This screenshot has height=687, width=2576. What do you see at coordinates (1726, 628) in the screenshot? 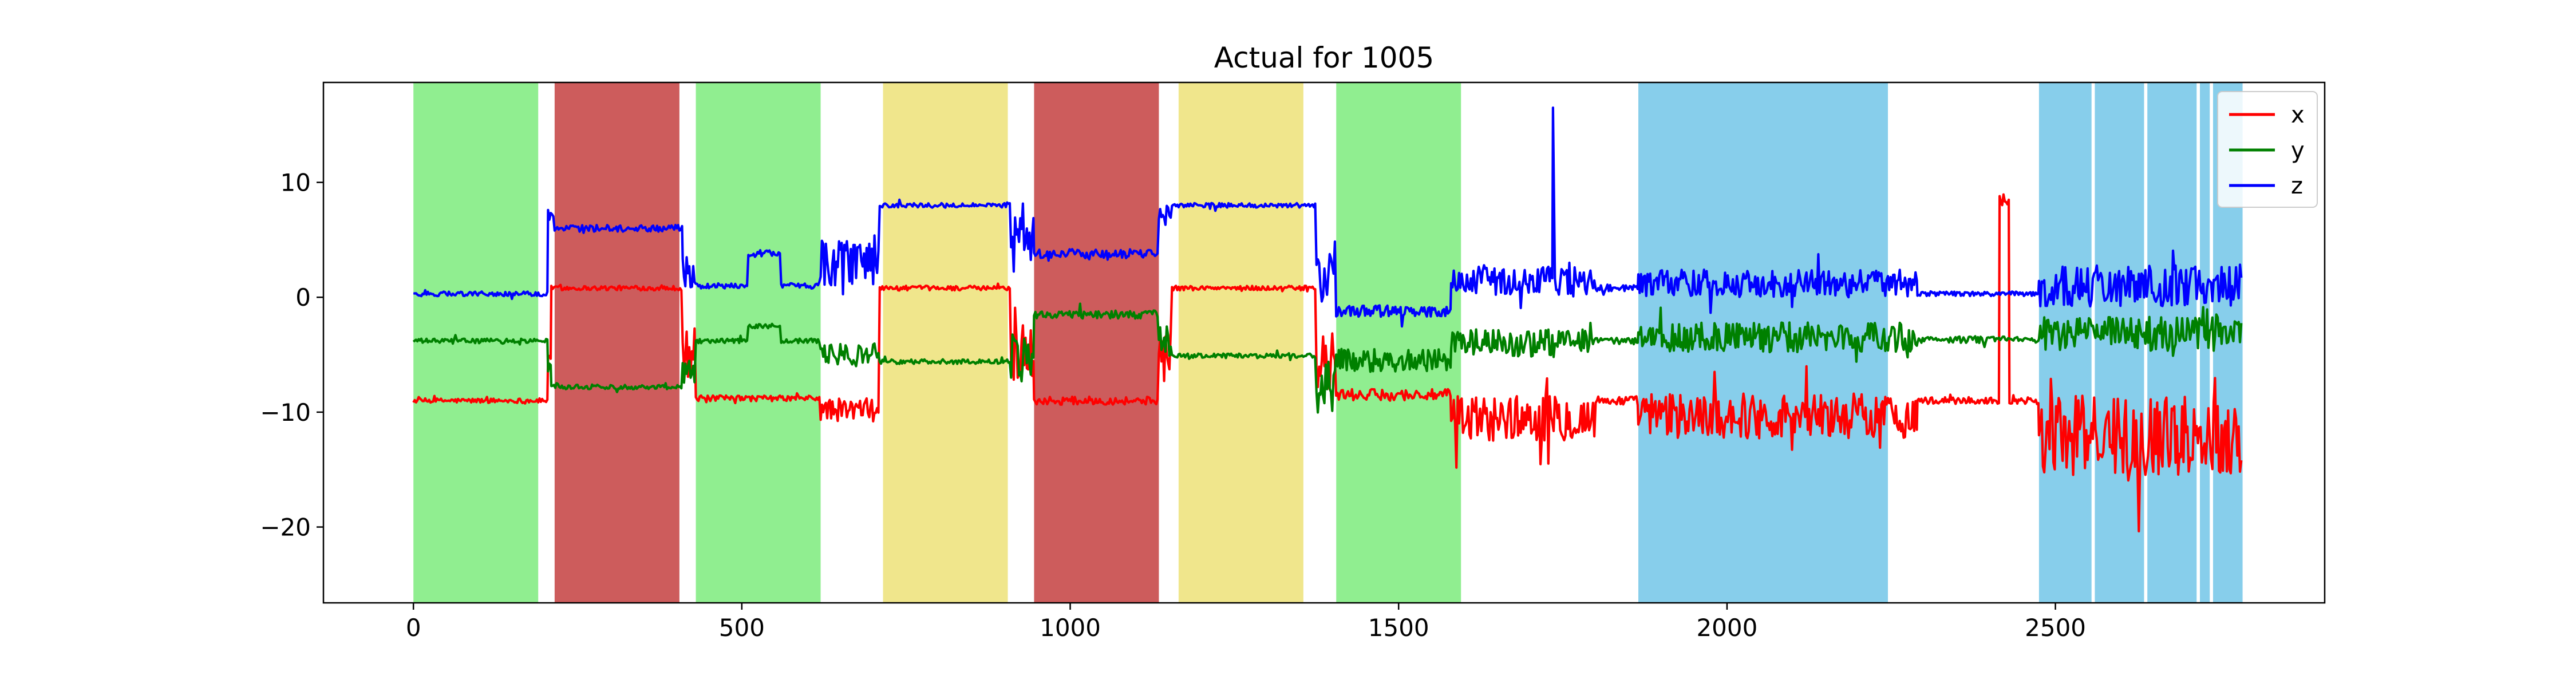
I see `x-tick-label: 2000` at bounding box center [1726, 628].